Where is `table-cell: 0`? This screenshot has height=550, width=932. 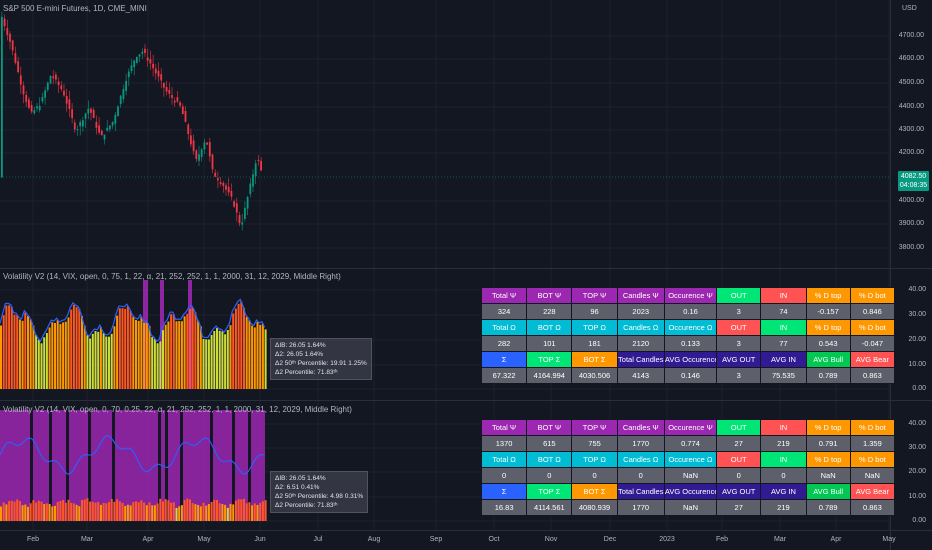
table-cell: 0 is located at coordinates (549, 475).